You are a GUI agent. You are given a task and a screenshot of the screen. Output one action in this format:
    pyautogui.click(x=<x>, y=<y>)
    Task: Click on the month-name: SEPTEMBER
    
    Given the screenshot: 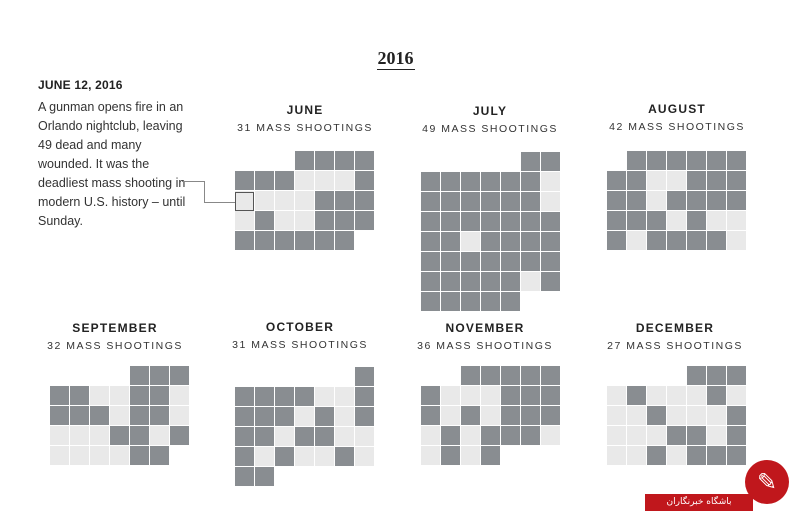 What is the action you would take?
    pyautogui.click(x=115, y=328)
    